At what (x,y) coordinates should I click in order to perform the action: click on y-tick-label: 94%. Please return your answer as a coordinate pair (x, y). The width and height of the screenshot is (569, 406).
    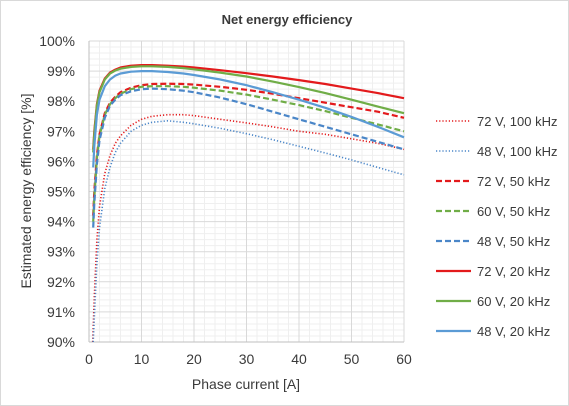
    Looking at the image, I should click on (61, 222).